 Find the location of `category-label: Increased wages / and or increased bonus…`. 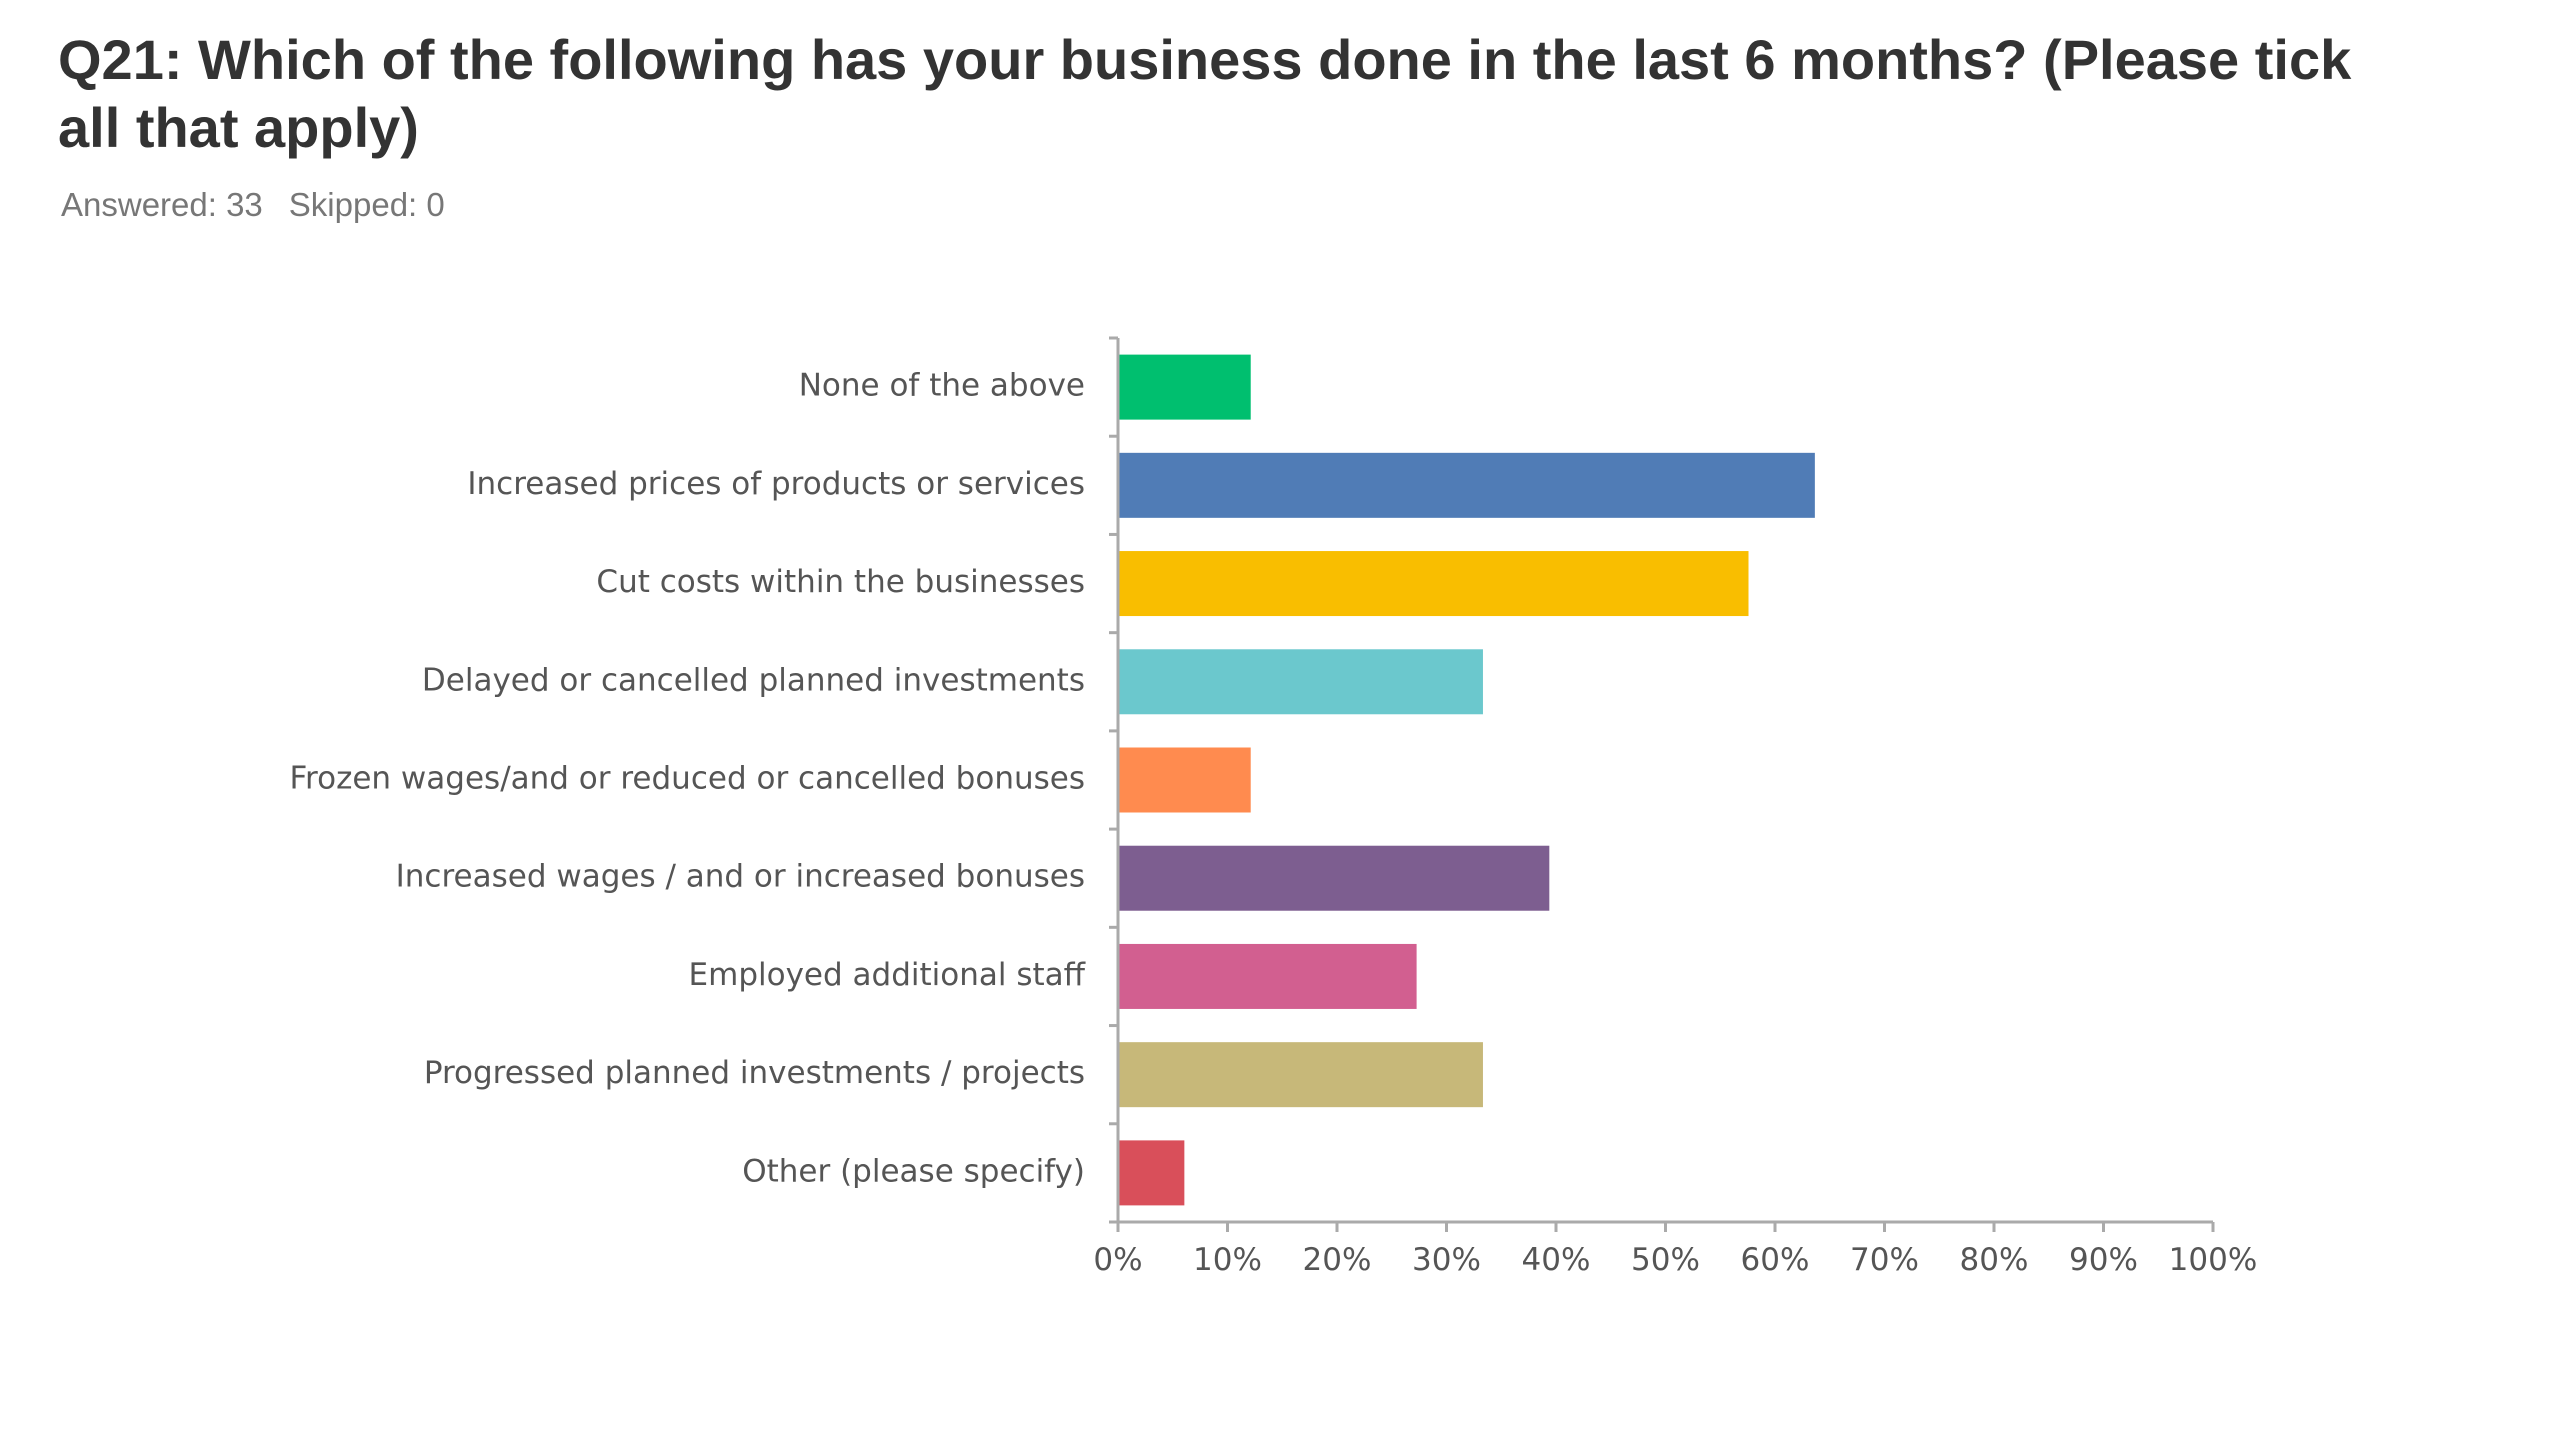

category-label: Increased wages / and or increased bonus… is located at coordinates (740, 877).